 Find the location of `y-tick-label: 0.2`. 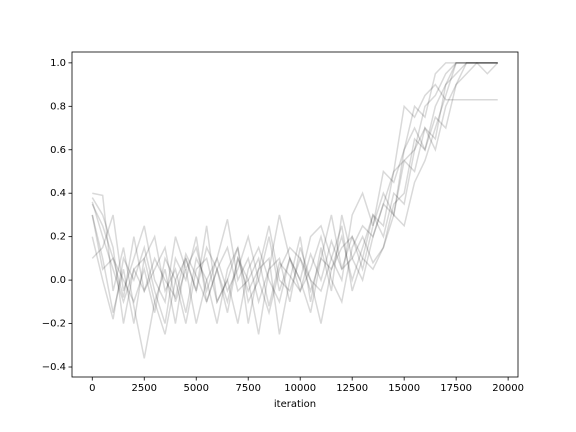

y-tick-label: 0.2 is located at coordinates (58, 237).